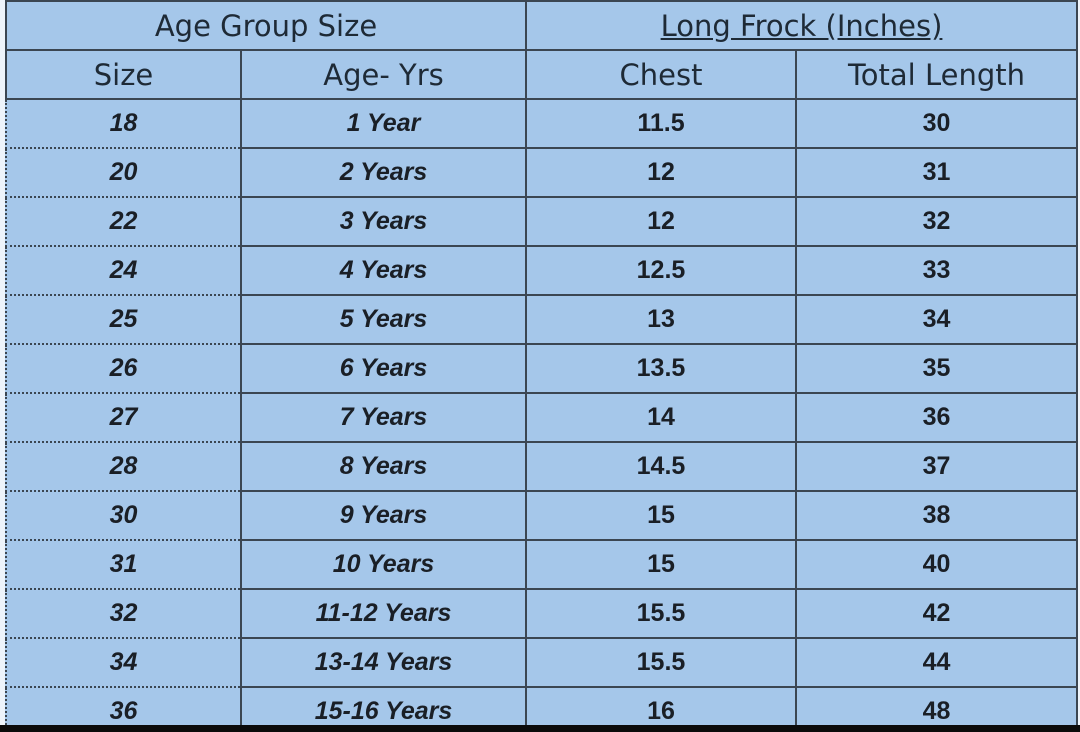  I want to click on table-cell: 26, so click(123, 368).